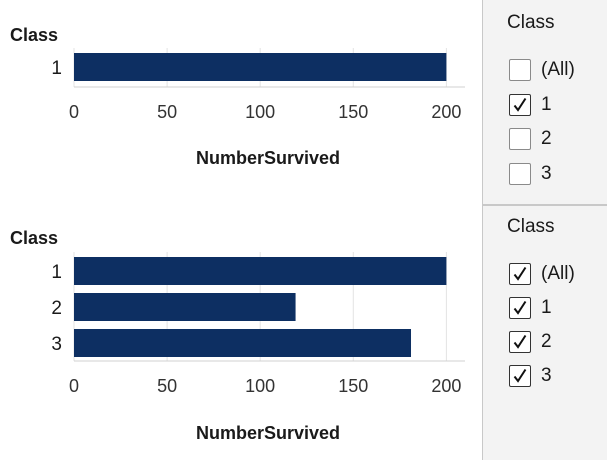 The height and width of the screenshot is (460, 607). Describe the element at coordinates (56, 344) in the screenshot. I see `category-label: 3` at that location.